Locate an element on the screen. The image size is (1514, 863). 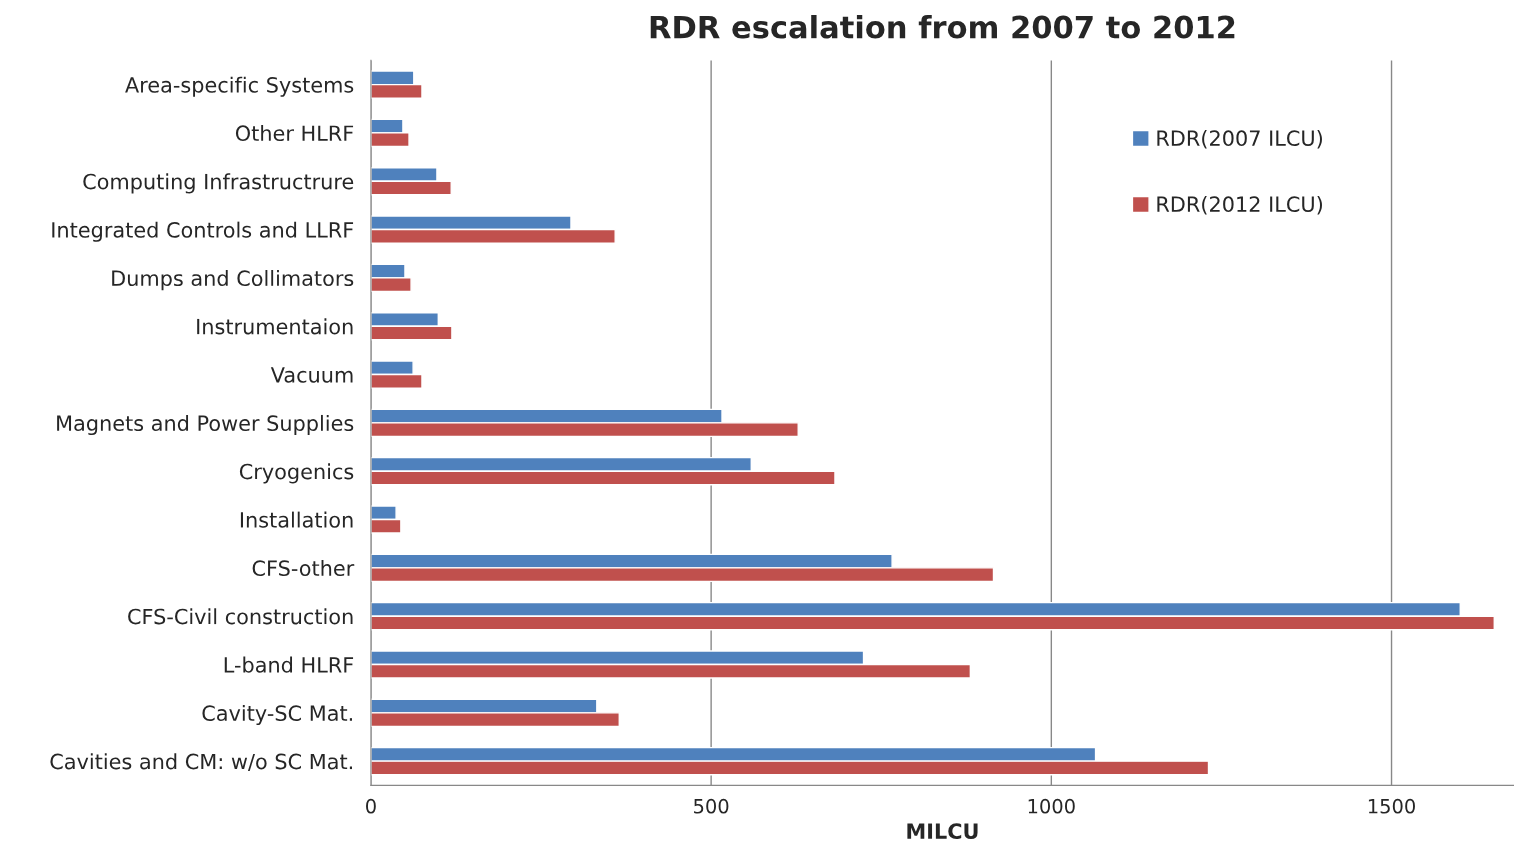
y-tick-label: Computing Infrastructrure is located at coordinates (218, 183).